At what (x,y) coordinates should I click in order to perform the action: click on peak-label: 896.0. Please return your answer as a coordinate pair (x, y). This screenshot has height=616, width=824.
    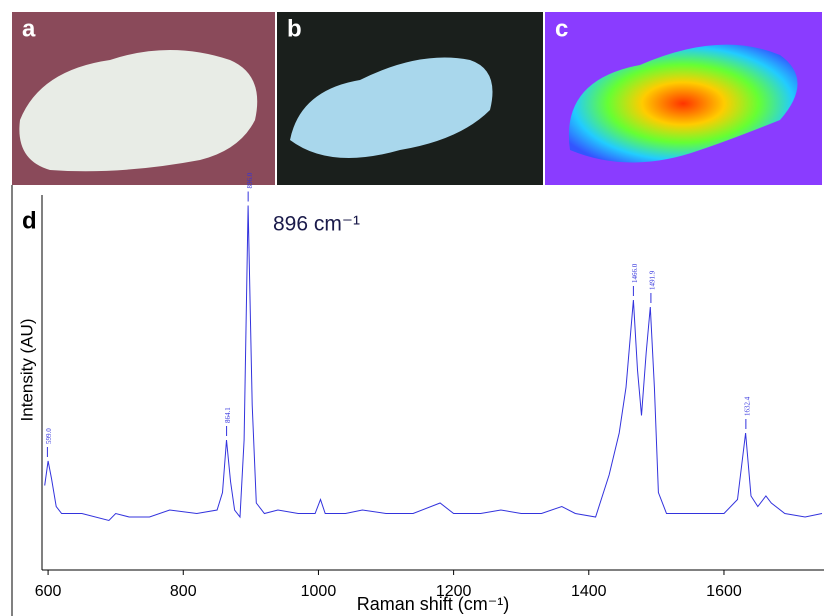
    Looking at the image, I should click on (250, 180).